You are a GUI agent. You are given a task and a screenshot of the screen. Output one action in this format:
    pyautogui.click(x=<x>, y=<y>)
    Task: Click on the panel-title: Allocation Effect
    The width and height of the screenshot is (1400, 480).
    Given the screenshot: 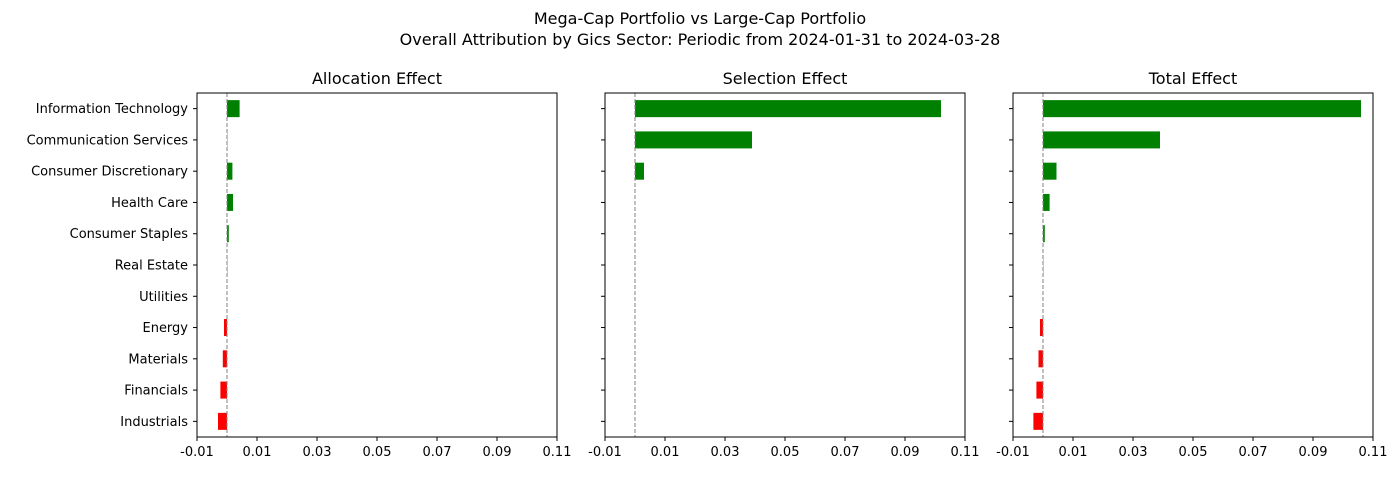 What is the action you would take?
    pyautogui.click(x=377, y=78)
    